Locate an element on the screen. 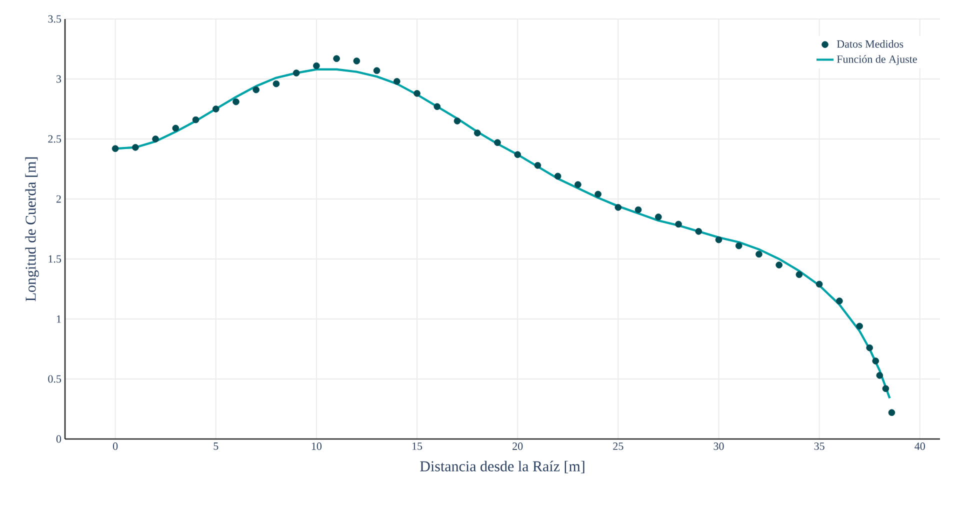 The image size is (962, 519). y-tick-label: 3.5 is located at coordinates (55, 19).